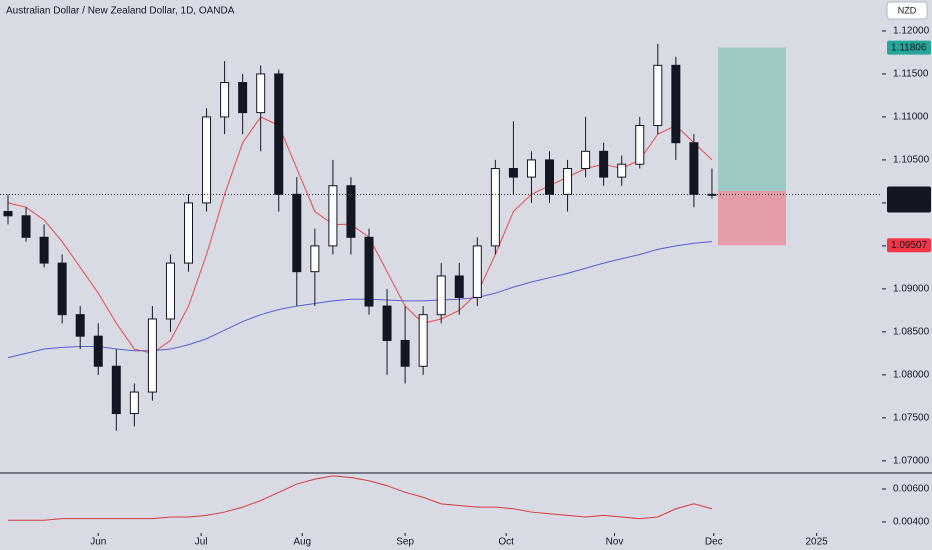 Image resolution: width=932 pixels, height=550 pixels. I want to click on x-tick-label: Sep, so click(405, 542).